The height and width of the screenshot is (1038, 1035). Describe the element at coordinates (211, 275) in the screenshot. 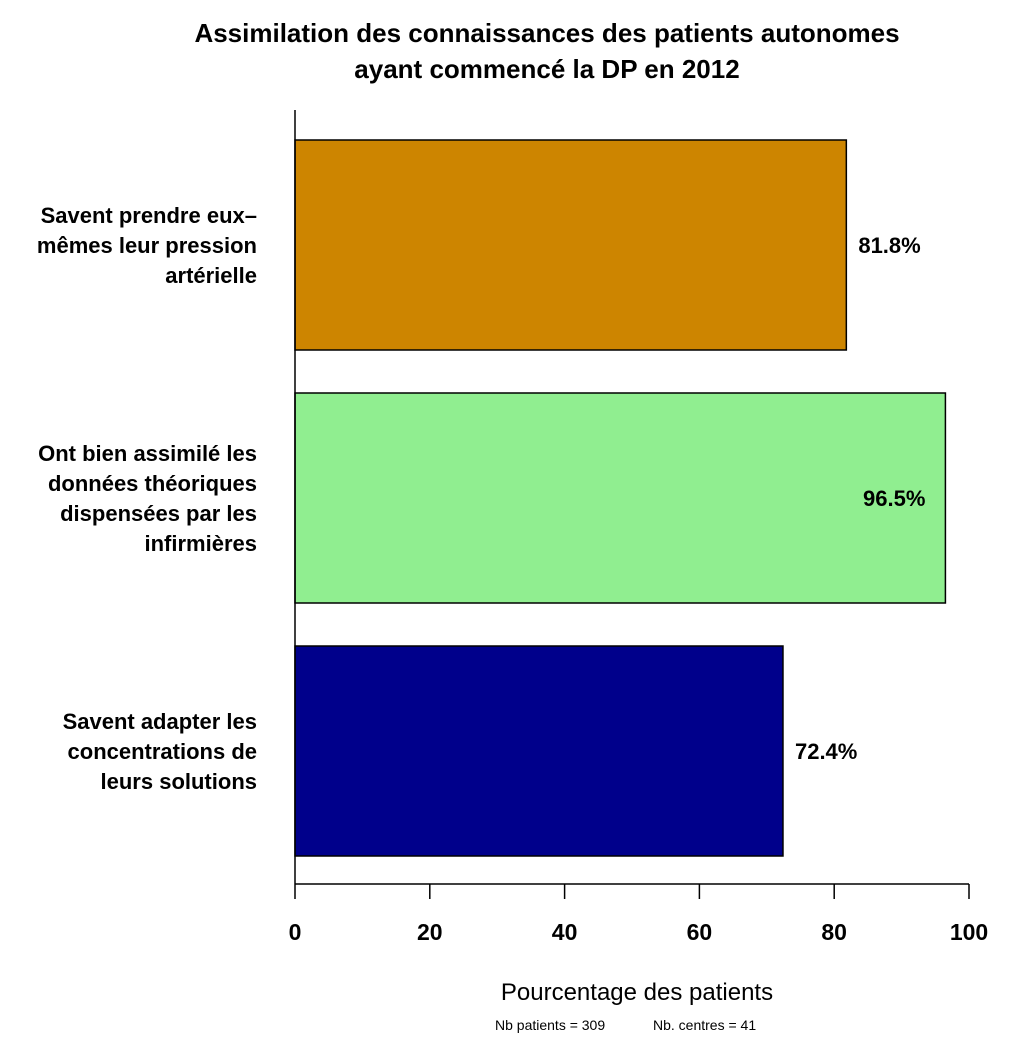

I see `category-label-1-line-3: artérielle` at that location.